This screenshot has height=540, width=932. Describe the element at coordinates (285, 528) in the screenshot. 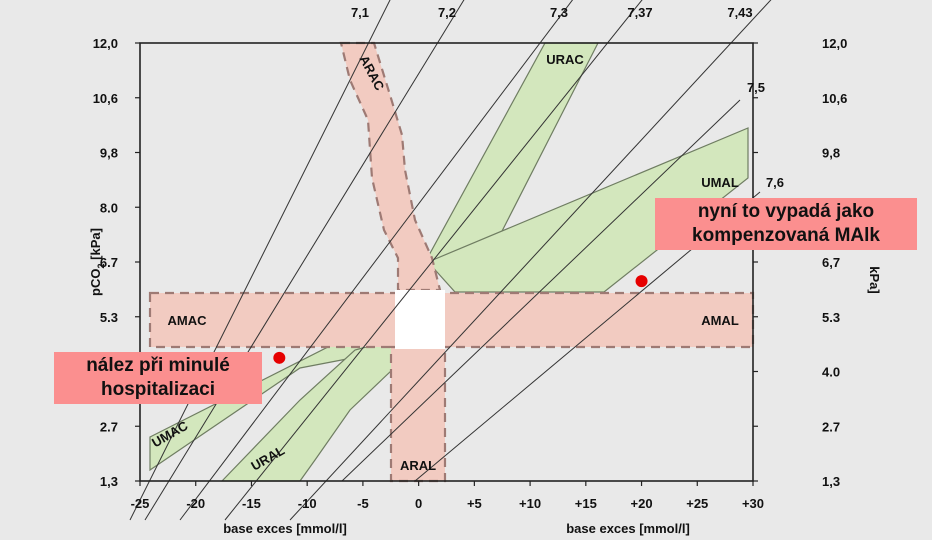

I see `x-axis-title-left: base exces [mmol/l]` at that location.